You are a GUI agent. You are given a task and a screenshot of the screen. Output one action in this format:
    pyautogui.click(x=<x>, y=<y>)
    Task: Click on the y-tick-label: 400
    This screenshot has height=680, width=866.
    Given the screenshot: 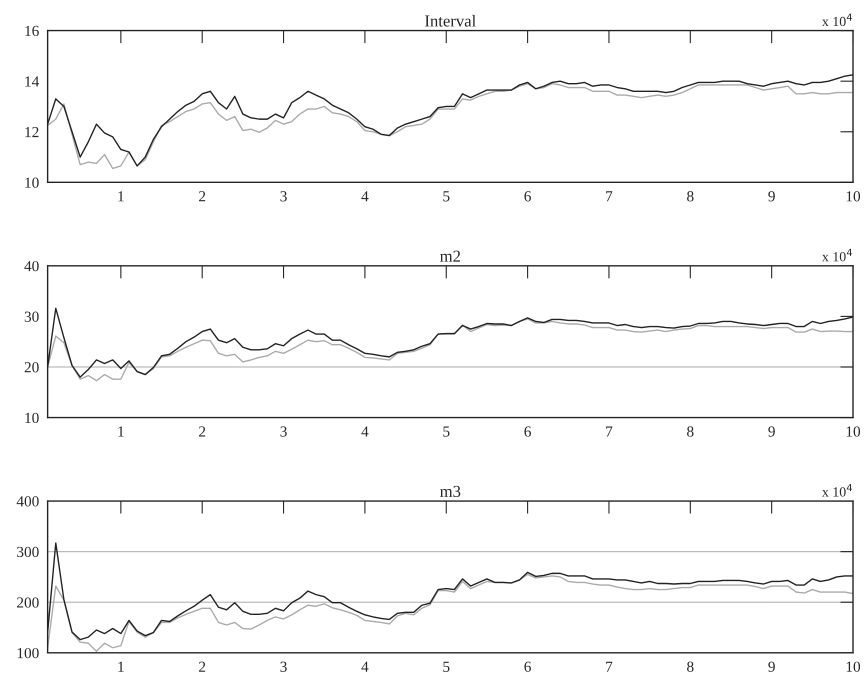 What is the action you would take?
    pyautogui.click(x=27, y=501)
    